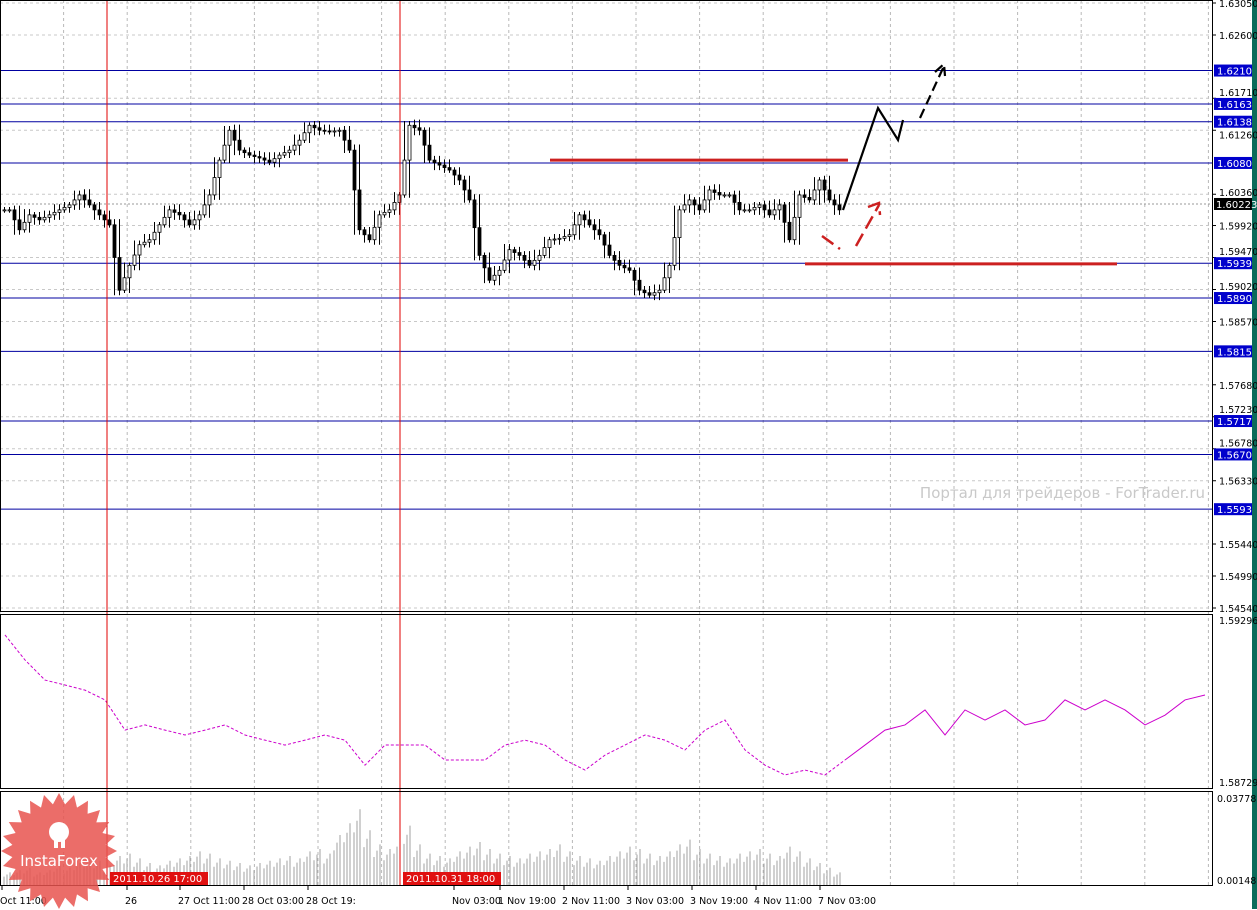 The image size is (1257, 910). I want to click on time-tick-label: 28 Oct 03:00, so click(273, 901).